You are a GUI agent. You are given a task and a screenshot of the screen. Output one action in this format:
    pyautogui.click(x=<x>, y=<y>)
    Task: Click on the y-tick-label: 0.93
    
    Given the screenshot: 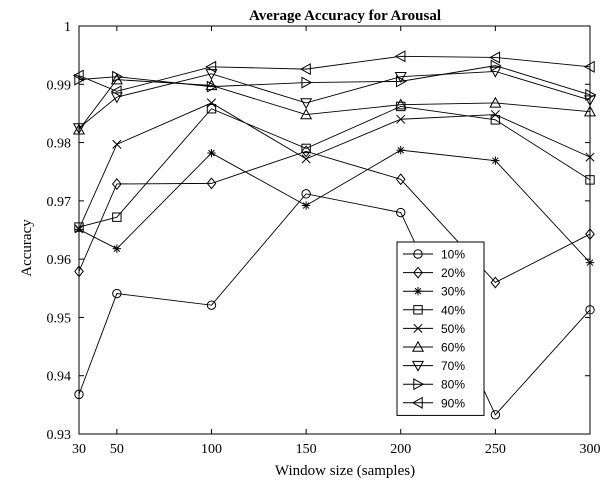 What is the action you would take?
    pyautogui.click(x=59, y=435)
    